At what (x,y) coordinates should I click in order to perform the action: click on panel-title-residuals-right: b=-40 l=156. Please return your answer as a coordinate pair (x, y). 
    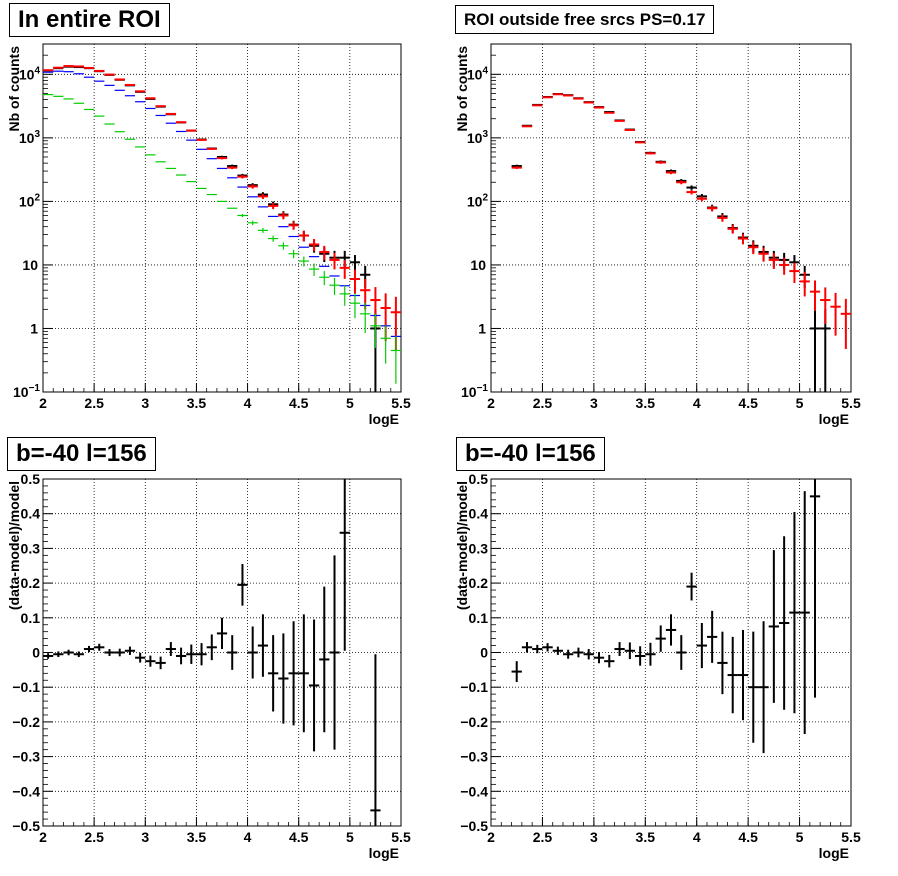
    Looking at the image, I should click on (530, 454).